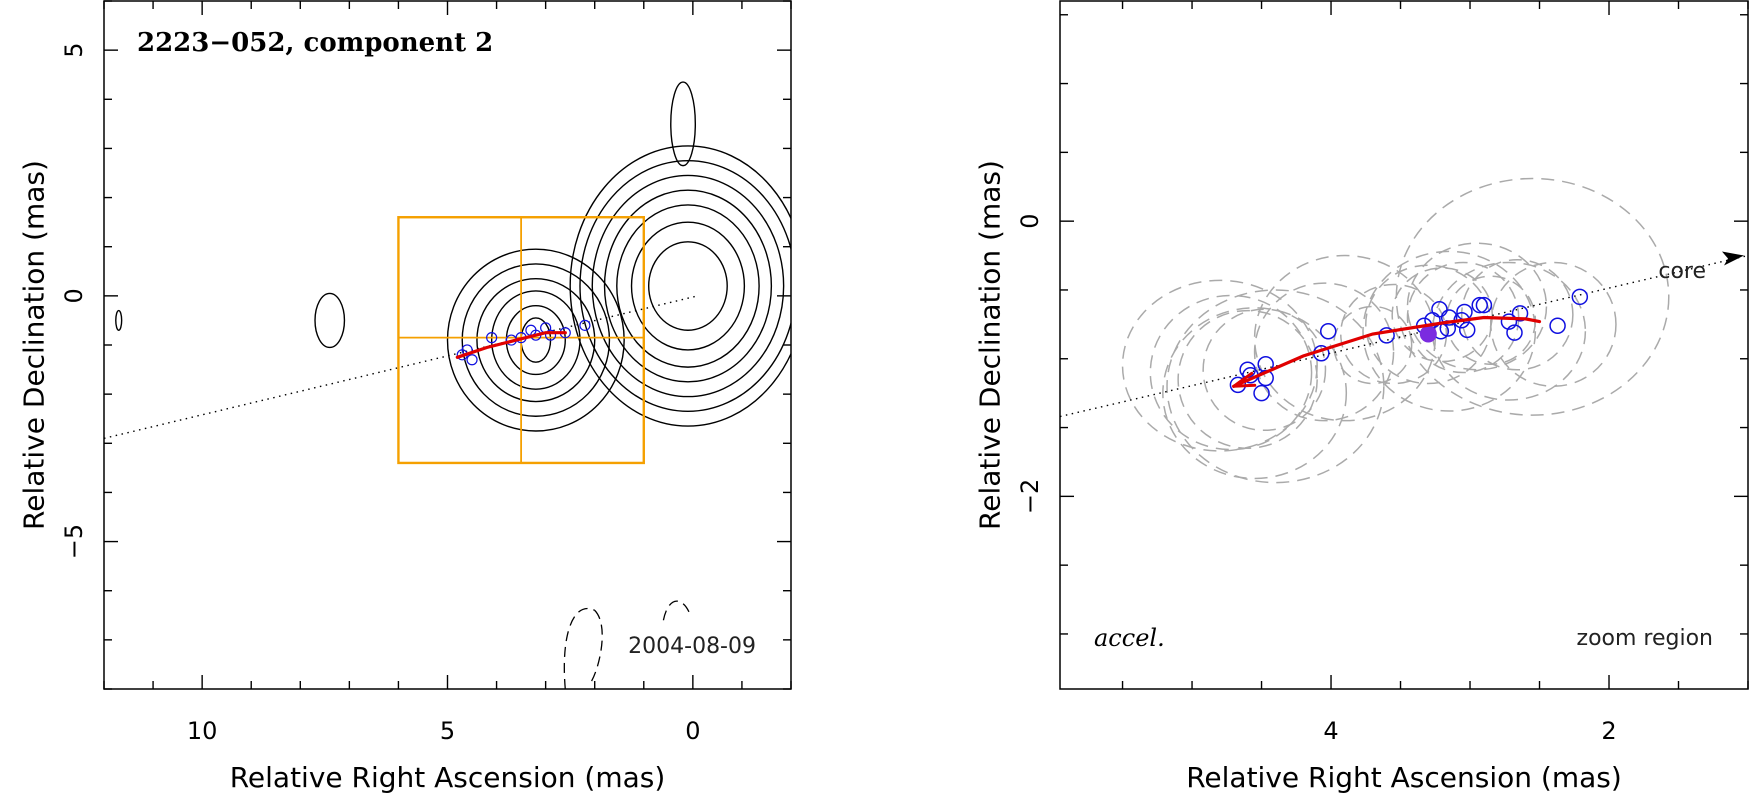 The image size is (1751, 809). What do you see at coordinates (1244, 379) in the screenshot?
I see `trajectory-arrowhead` at bounding box center [1244, 379].